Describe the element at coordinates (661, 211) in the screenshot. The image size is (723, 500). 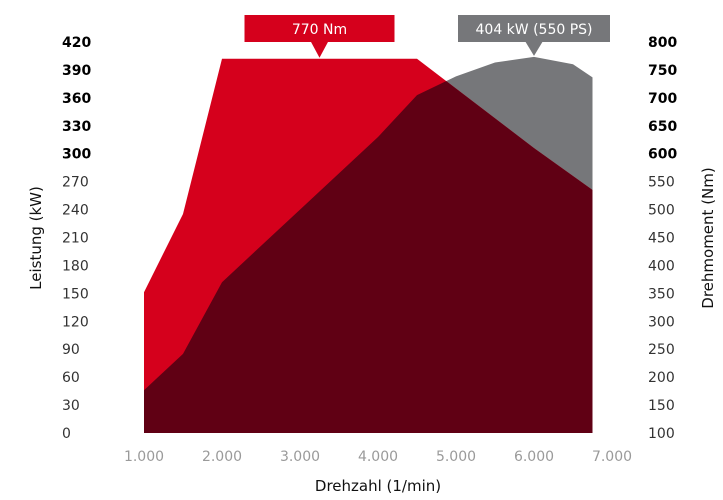
I see `y-right-tick-label: 500` at that location.